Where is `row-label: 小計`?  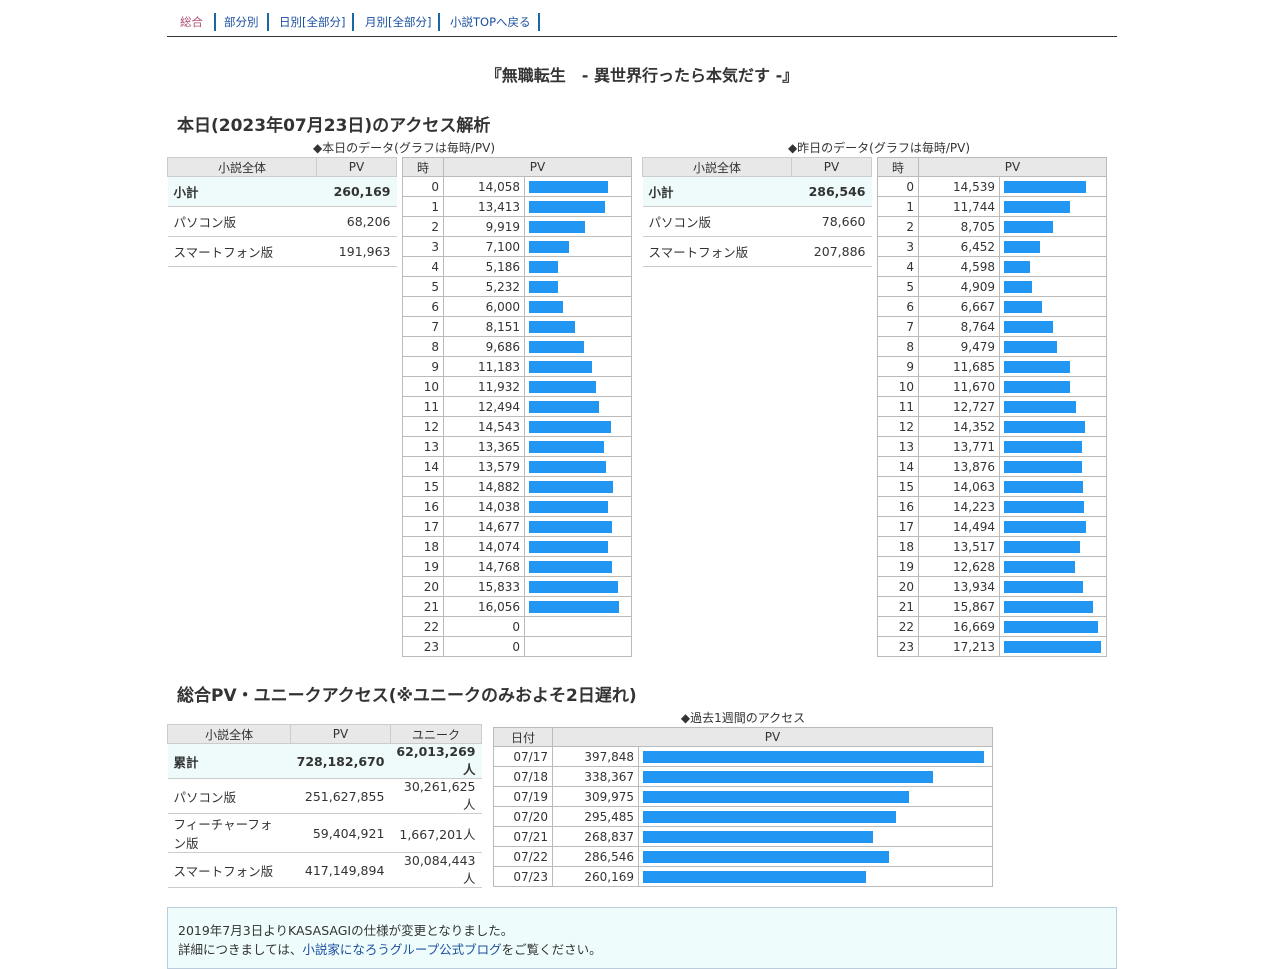
row-label: 小計 is located at coordinates (242, 191).